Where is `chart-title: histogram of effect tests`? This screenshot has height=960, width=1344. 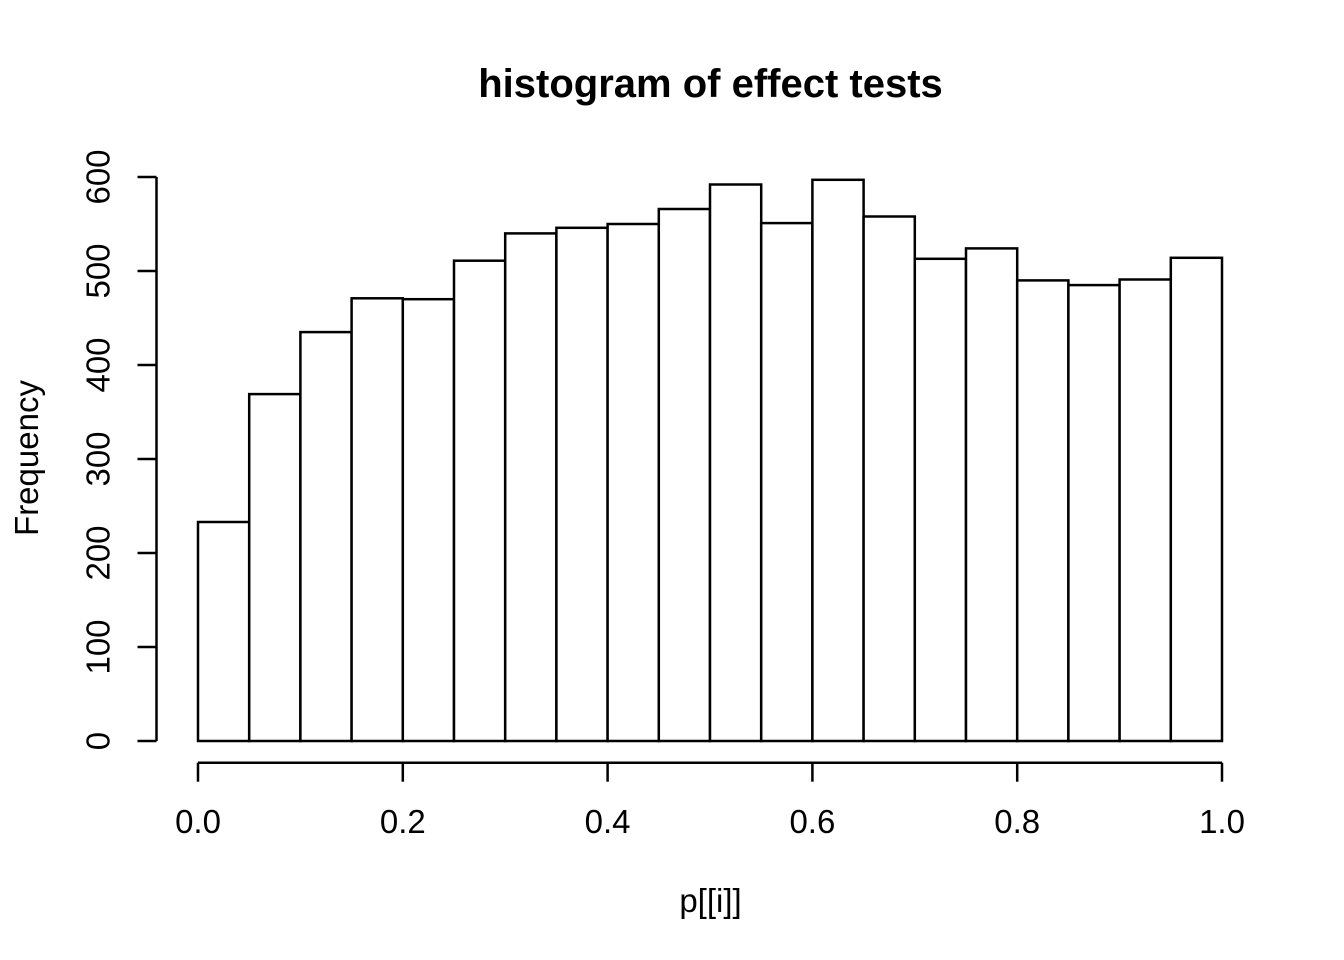
chart-title: histogram of effect tests is located at coordinates (710, 84).